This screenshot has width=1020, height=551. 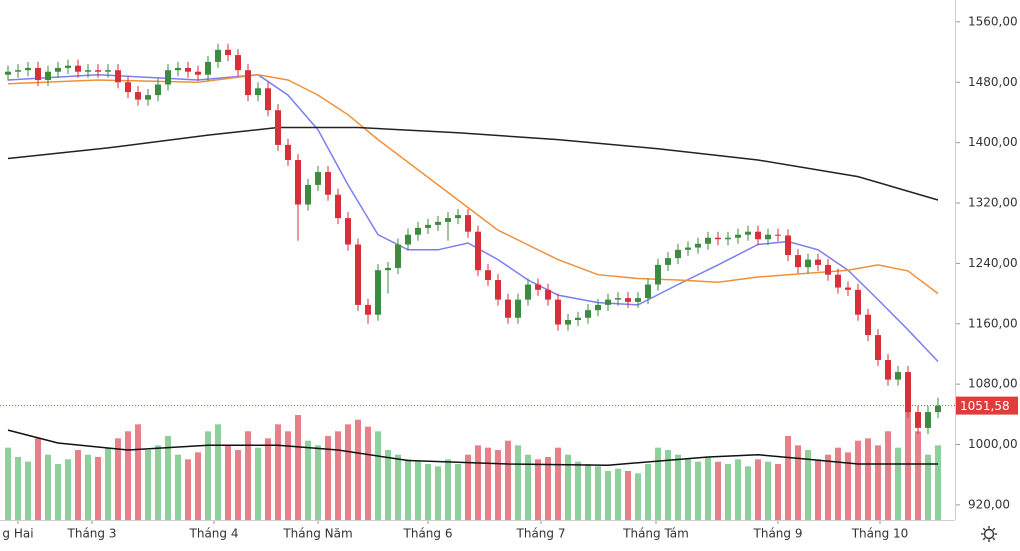 I want to click on y-tick-label: 1400,00, so click(x=993, y=142).